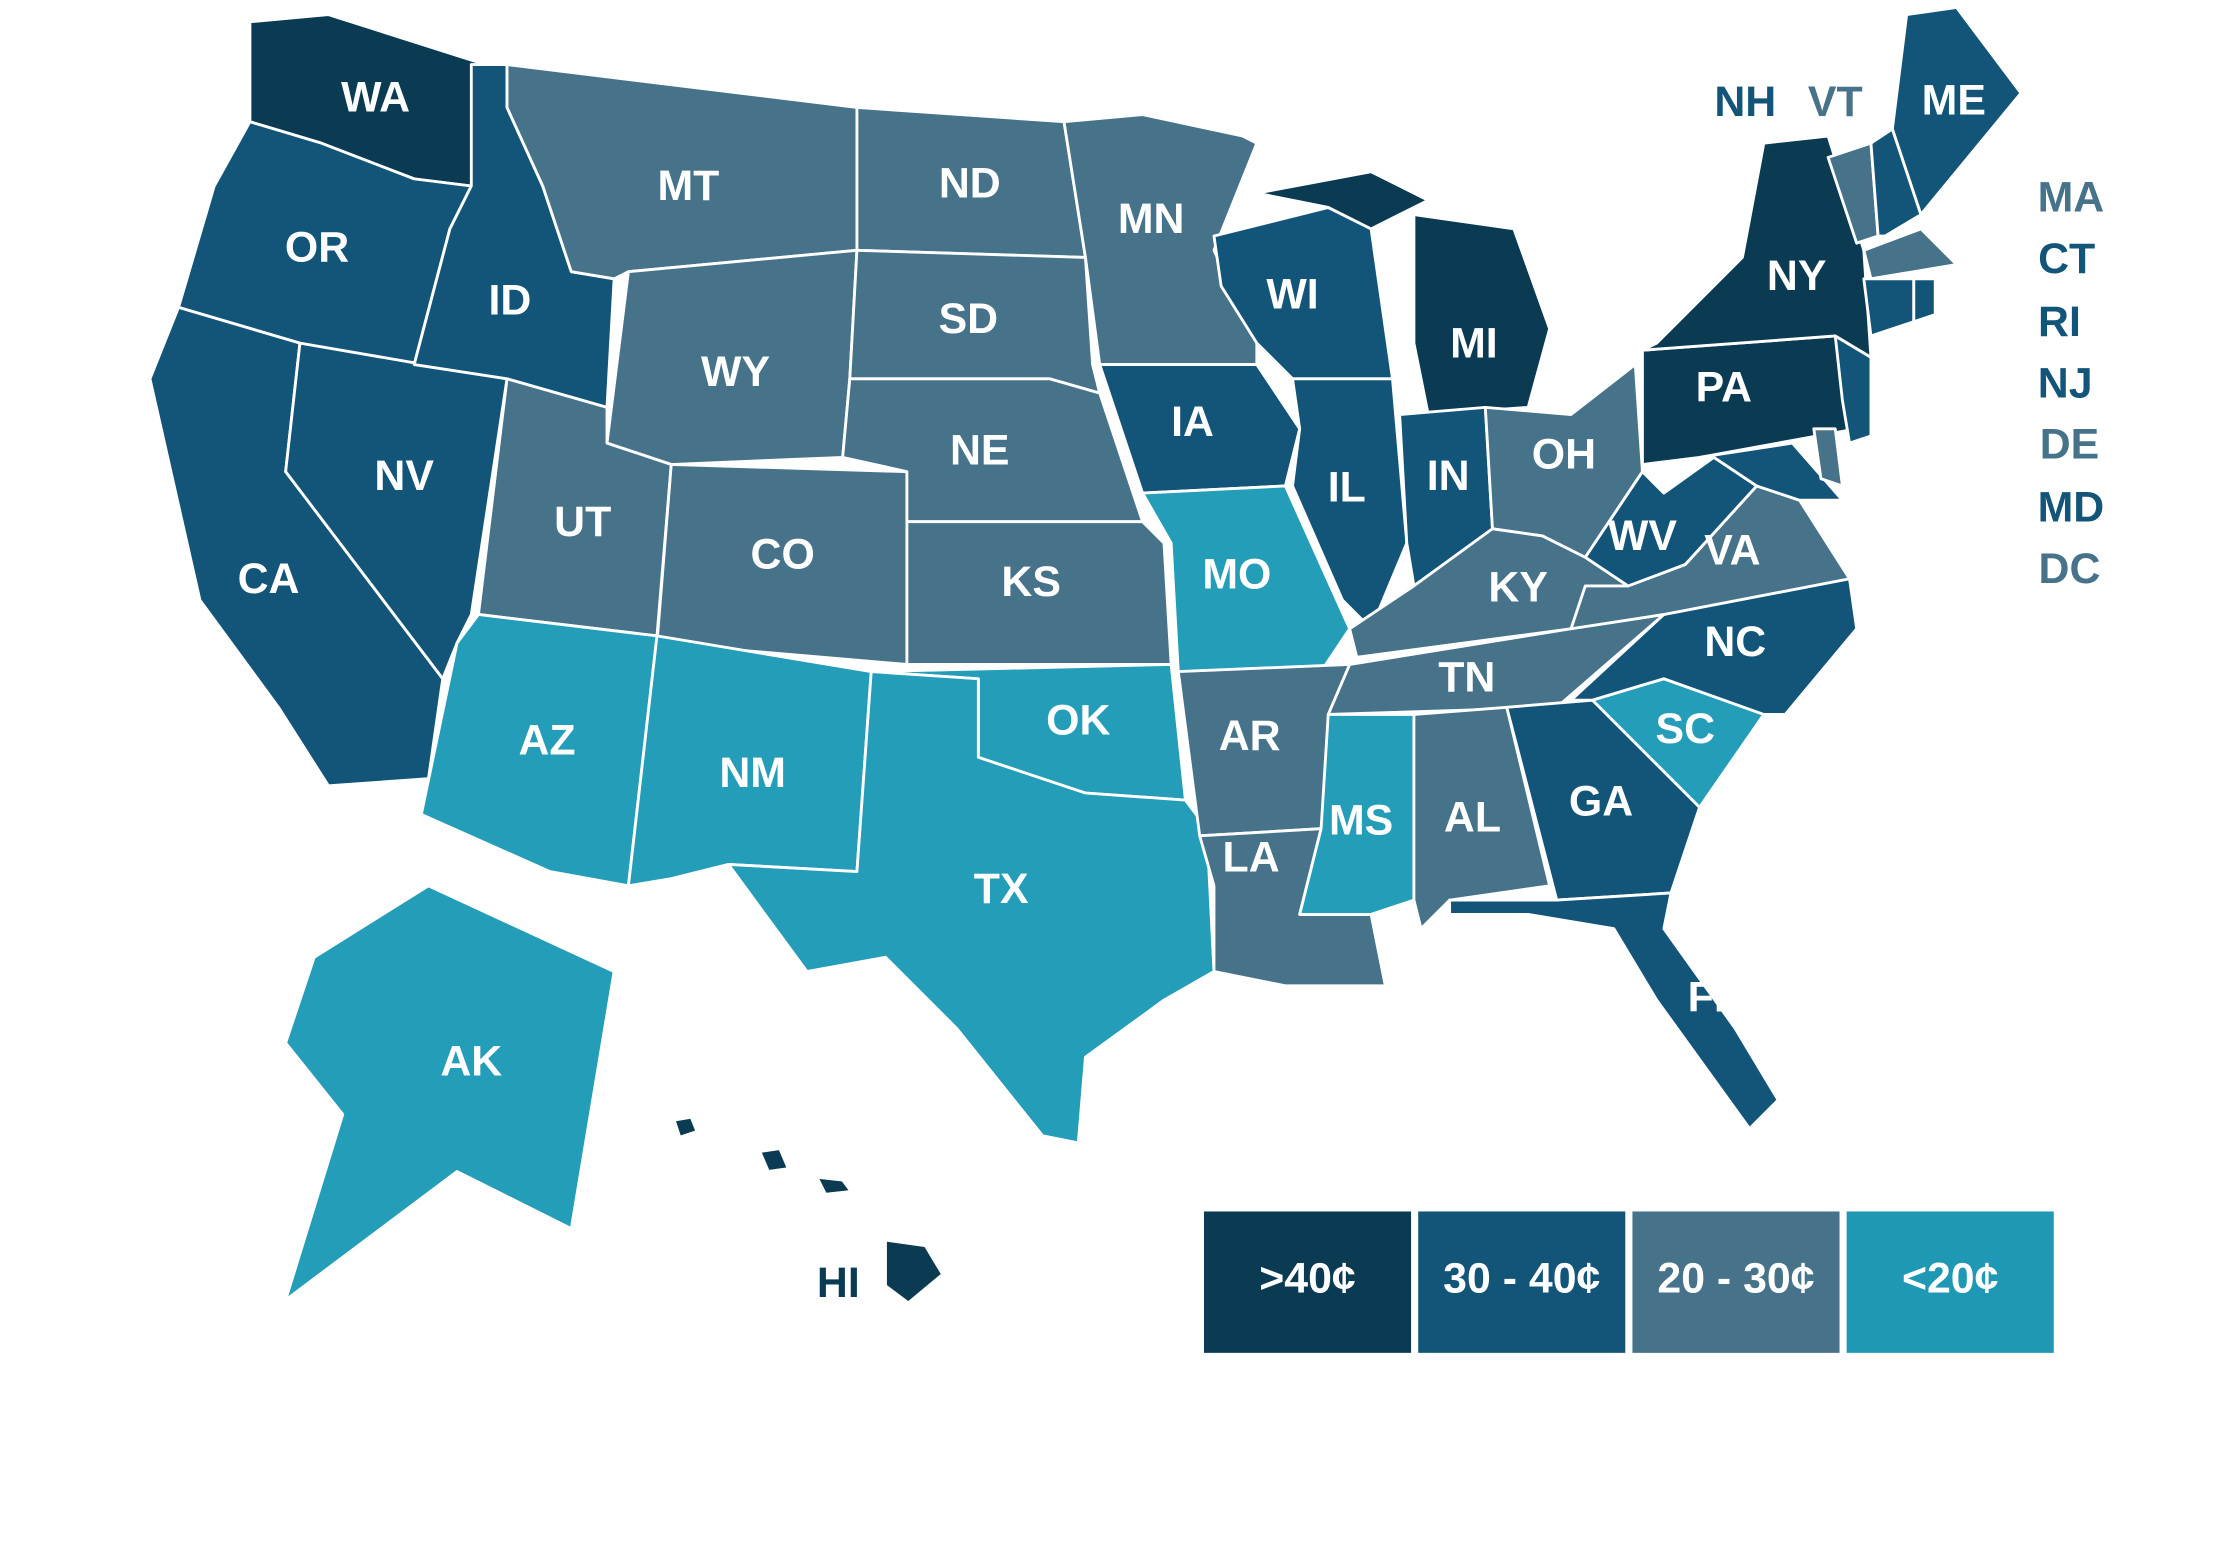 The width and height of the screenshot is (2228, 1546). Describe the element at coordinates (783, 555) in the screenshot. I see `state-label: CO` at that location.